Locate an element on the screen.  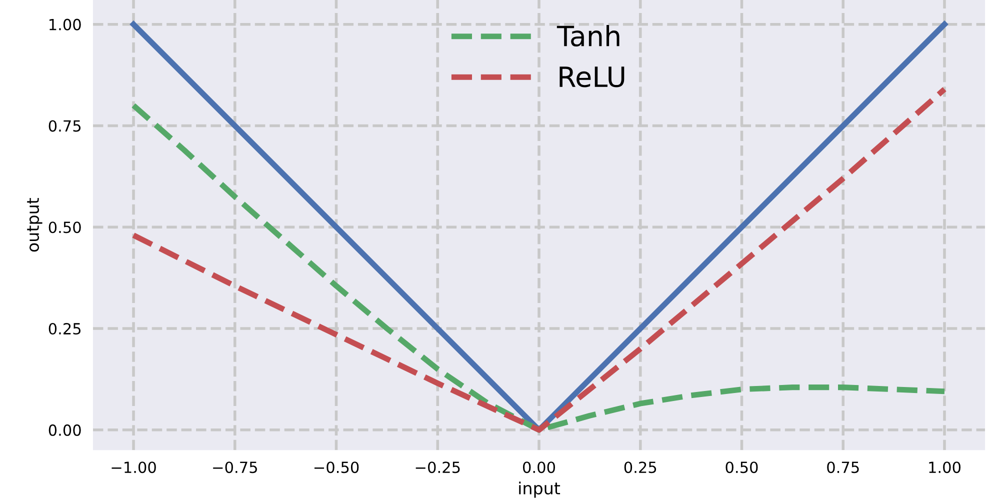
x-tick-label: −1.00 is located at coordinates (134, 468).